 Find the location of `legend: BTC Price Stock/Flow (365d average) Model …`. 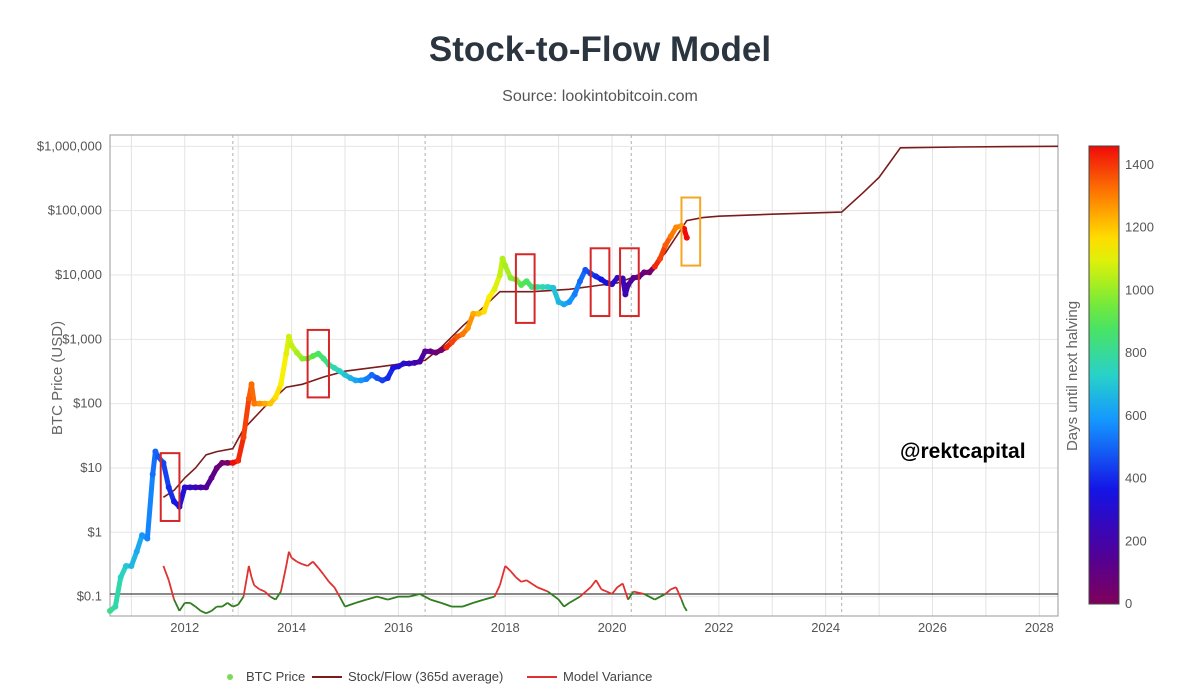

legend: BTC Price Stock/Flow (365d average) Model … is located at coordinates (439, 676).